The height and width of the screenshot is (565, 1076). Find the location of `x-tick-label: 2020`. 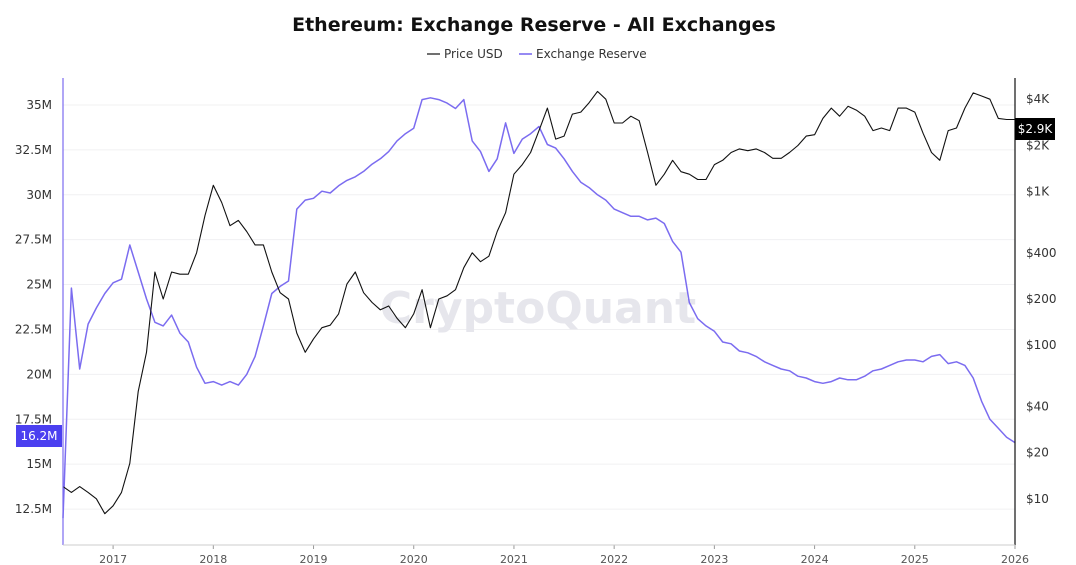

x-tick-label: 2020 is located at coordinates (414, 559).